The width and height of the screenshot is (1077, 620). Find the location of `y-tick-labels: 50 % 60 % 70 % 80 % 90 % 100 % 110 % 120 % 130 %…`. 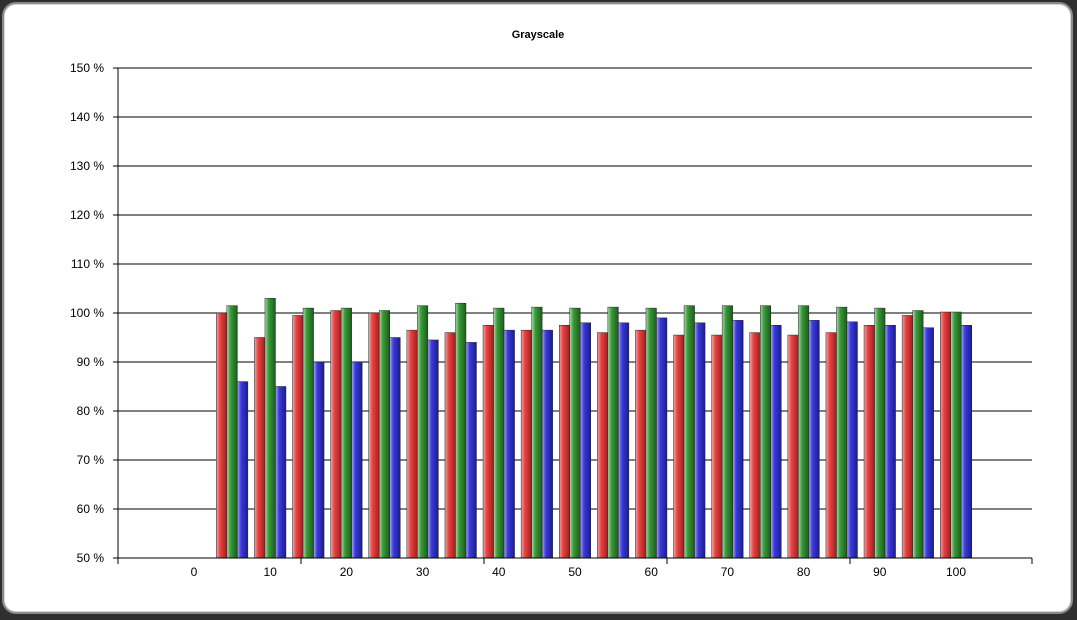

y-tick-labels: 50 % 60 % 70 % 80 % 90 % 100 % 110 % 120 % 130 %… is located at coordinates (87, 313).